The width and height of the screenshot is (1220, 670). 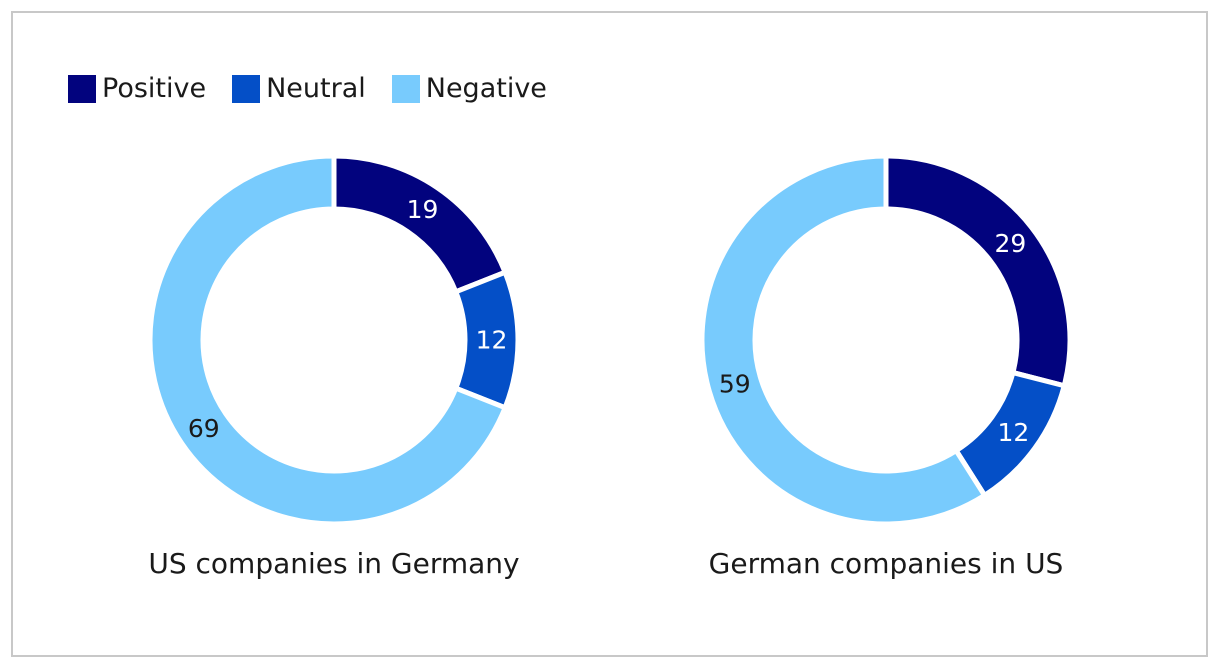 What do you see at coordinates (735, 383) in the screenshot?
I see `data-label-negative-chart-2: 59` at bounding box center [735, 383].